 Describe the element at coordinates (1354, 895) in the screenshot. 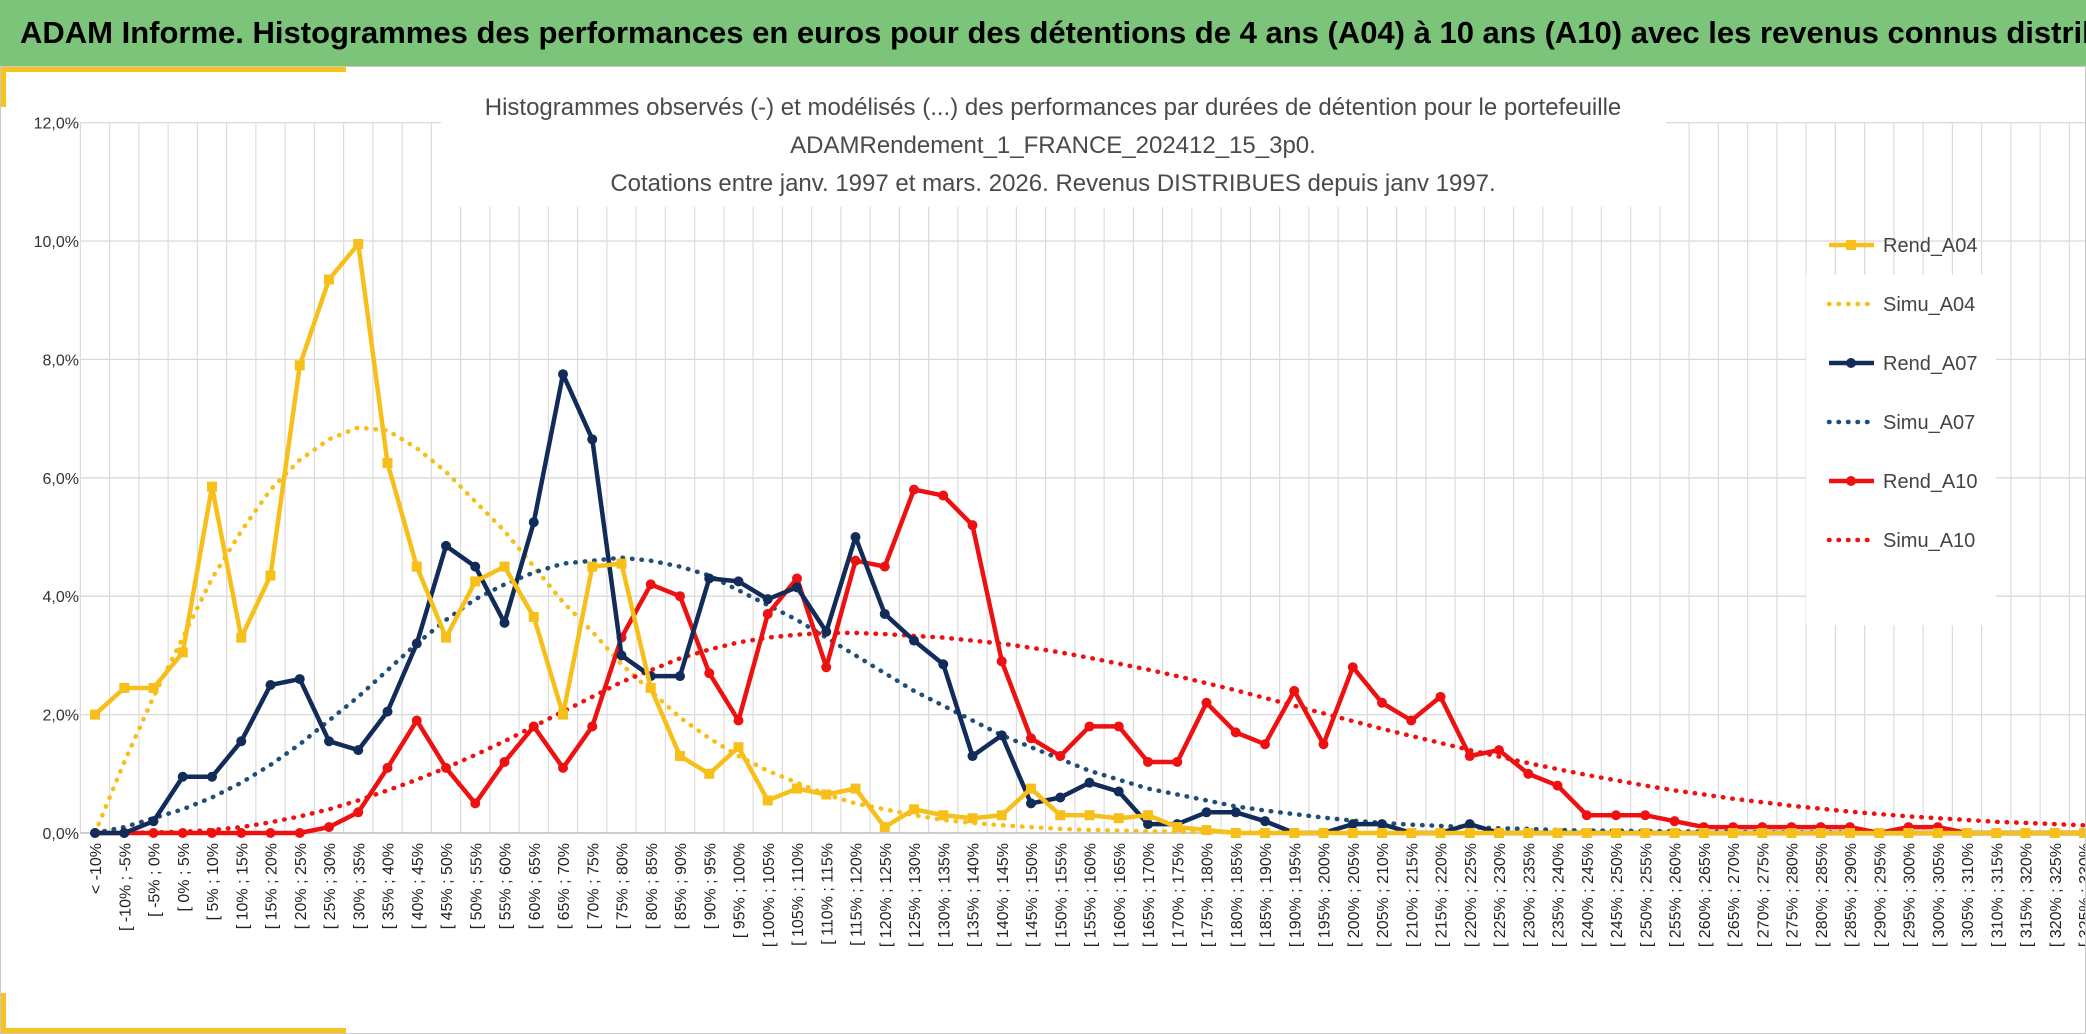

I see `x-tick-label: [ 200% ; 205%` at that location.